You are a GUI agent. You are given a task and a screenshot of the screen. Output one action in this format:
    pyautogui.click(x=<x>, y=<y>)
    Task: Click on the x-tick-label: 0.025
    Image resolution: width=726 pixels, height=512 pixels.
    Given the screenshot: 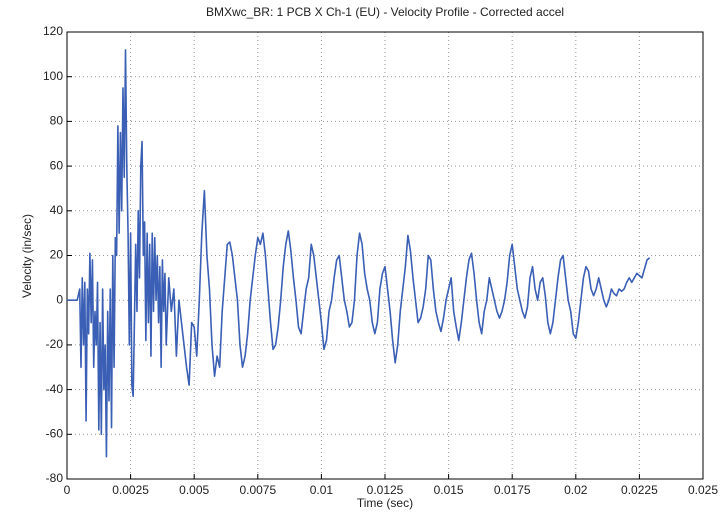 What is the action you would take?
    pyautogui.click(x=703, y=490)
    